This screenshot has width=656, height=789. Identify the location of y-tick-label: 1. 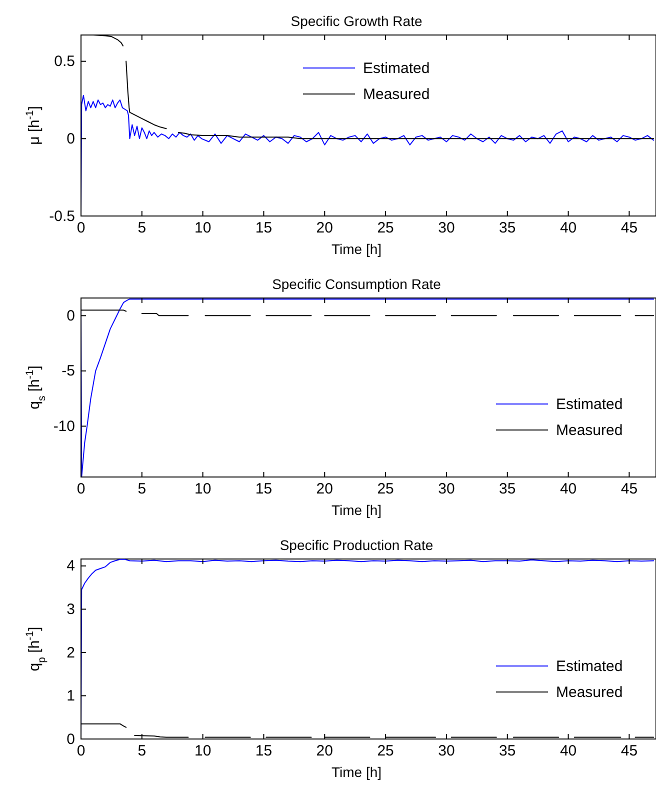
(70, 696).